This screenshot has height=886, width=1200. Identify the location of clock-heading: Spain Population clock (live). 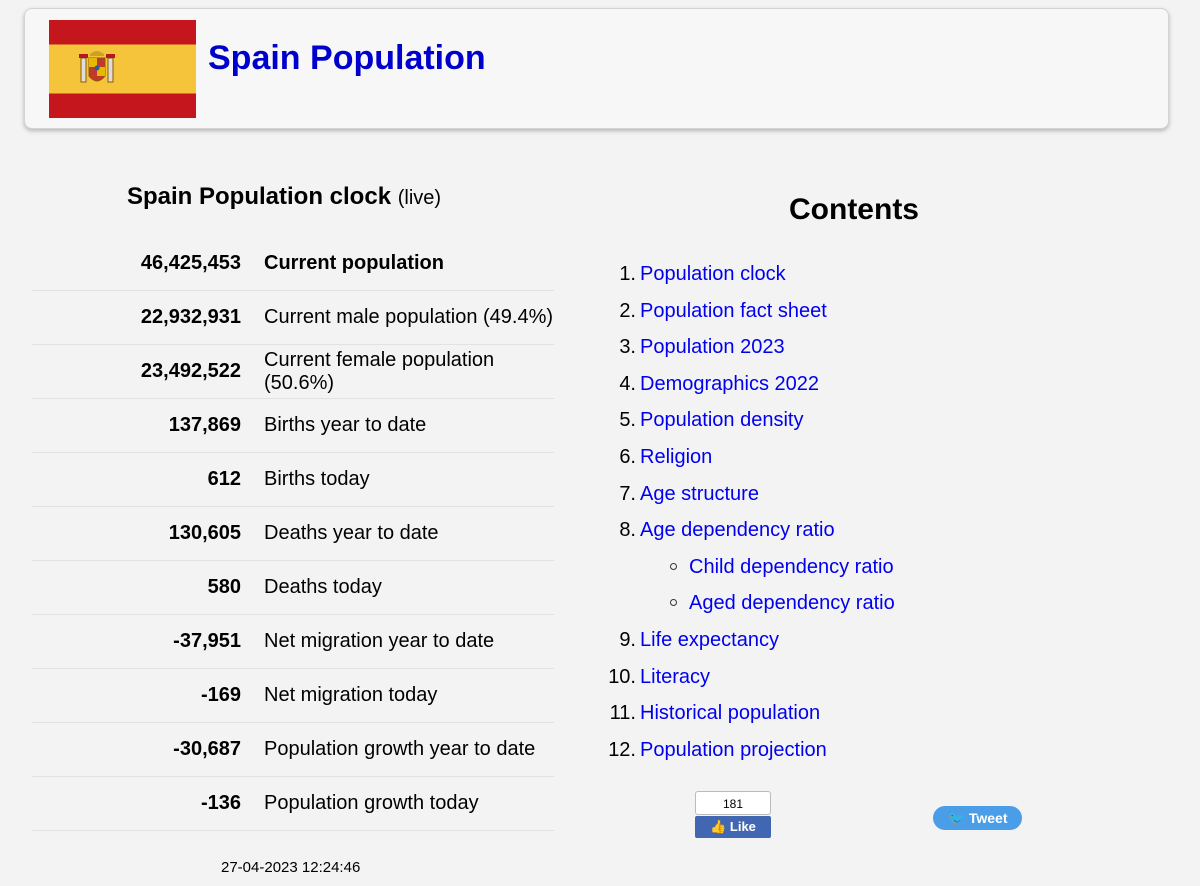
(284, 197).